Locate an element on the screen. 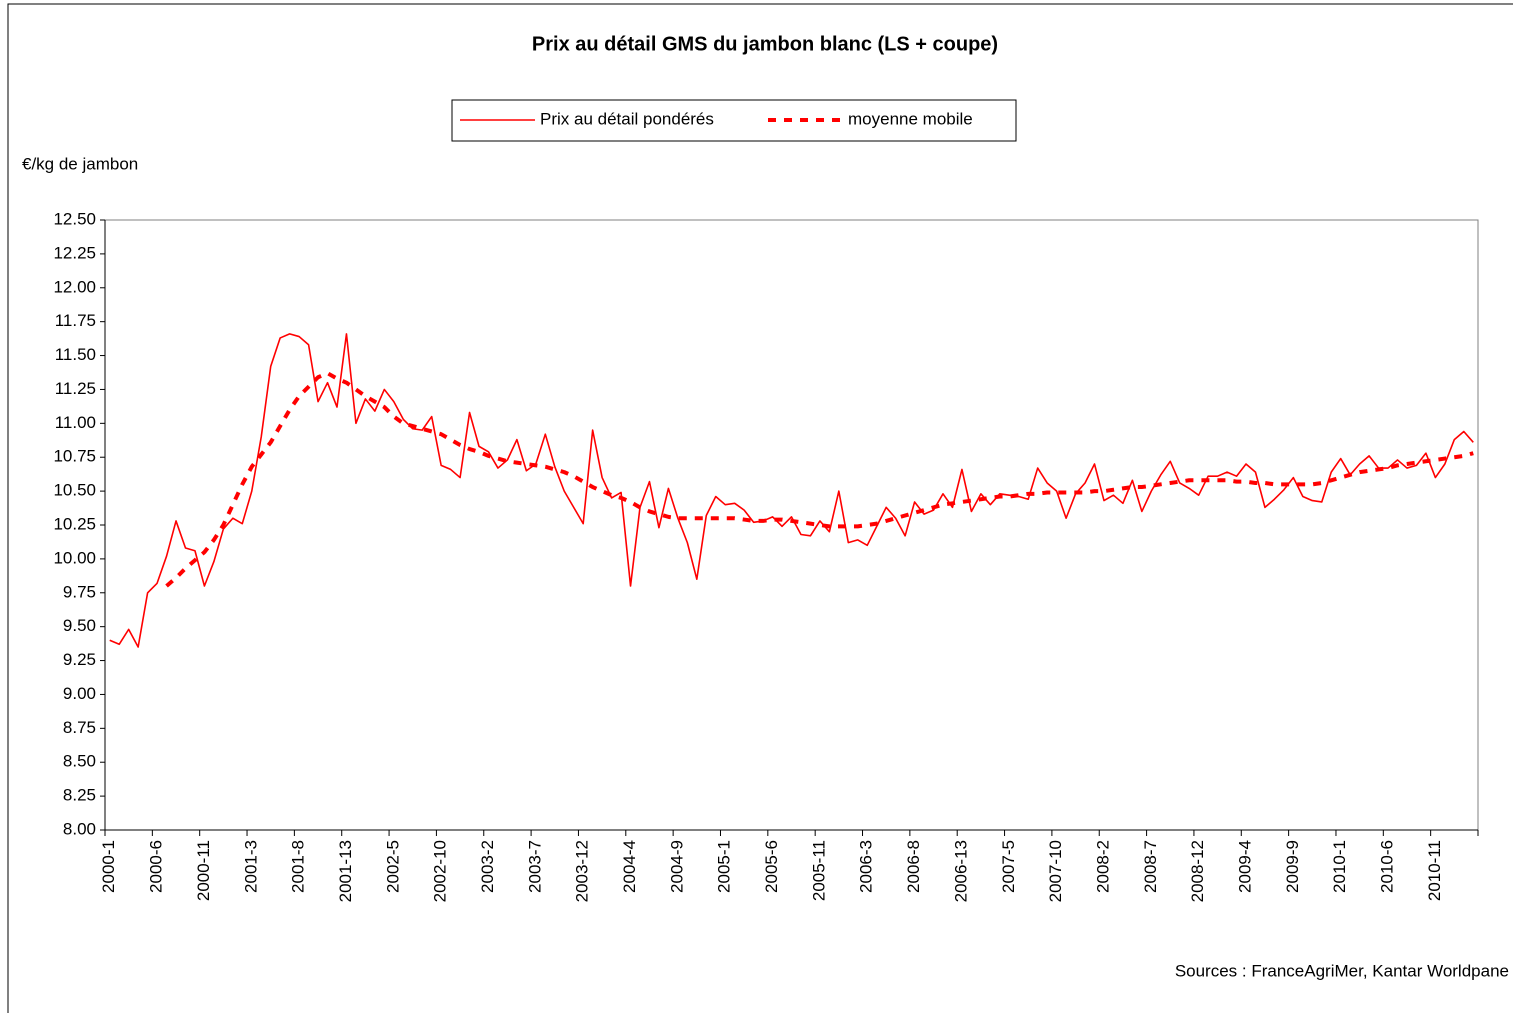 The height and width of the screenshot is (1013, 1513). x-tick-label: 2006-13 is located at coordinates (960, 871).